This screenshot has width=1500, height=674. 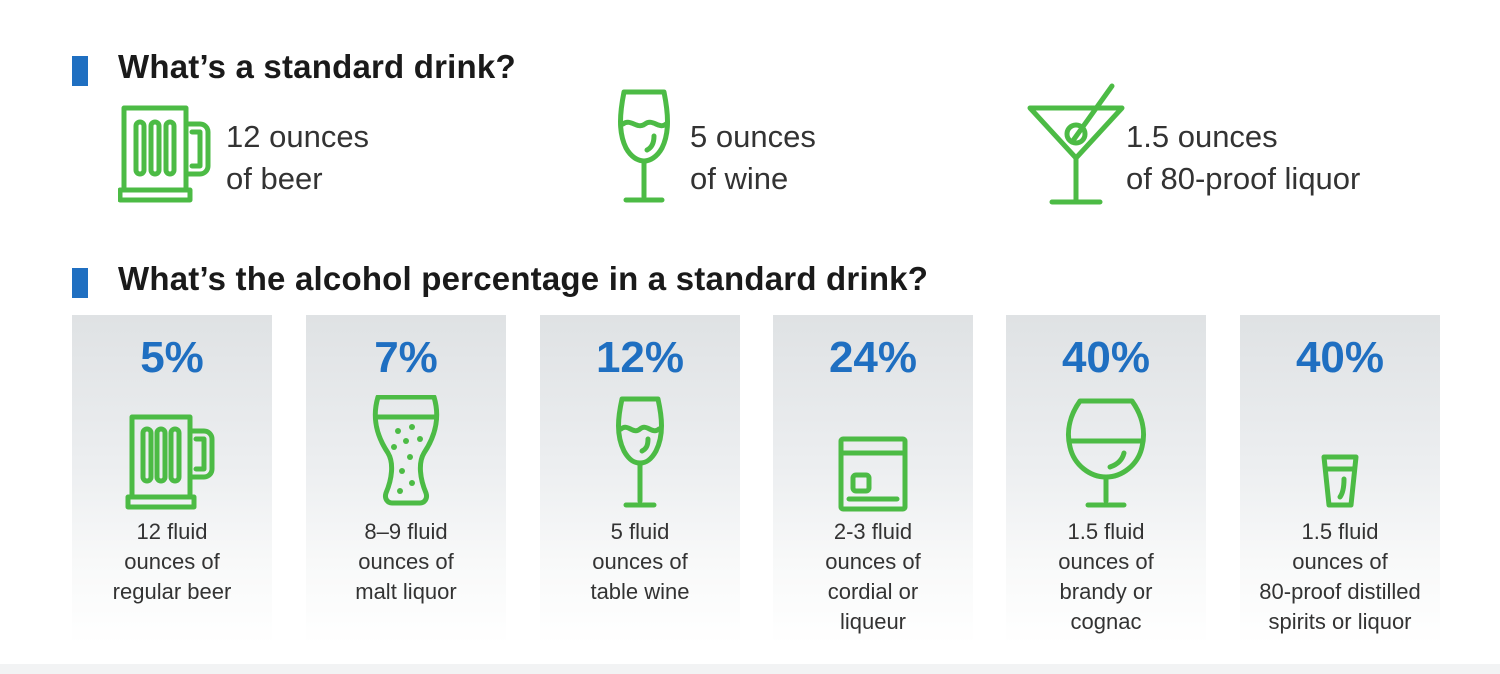 I want to click on percentage-card-brandy: 40% 1.5 fluid ounces of brandy or cognac, so click(x=1106, y=480).